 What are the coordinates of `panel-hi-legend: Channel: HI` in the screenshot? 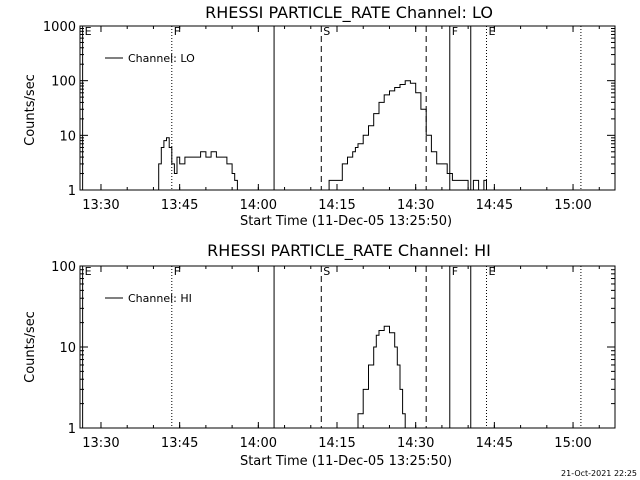 It's located at (148, 298).